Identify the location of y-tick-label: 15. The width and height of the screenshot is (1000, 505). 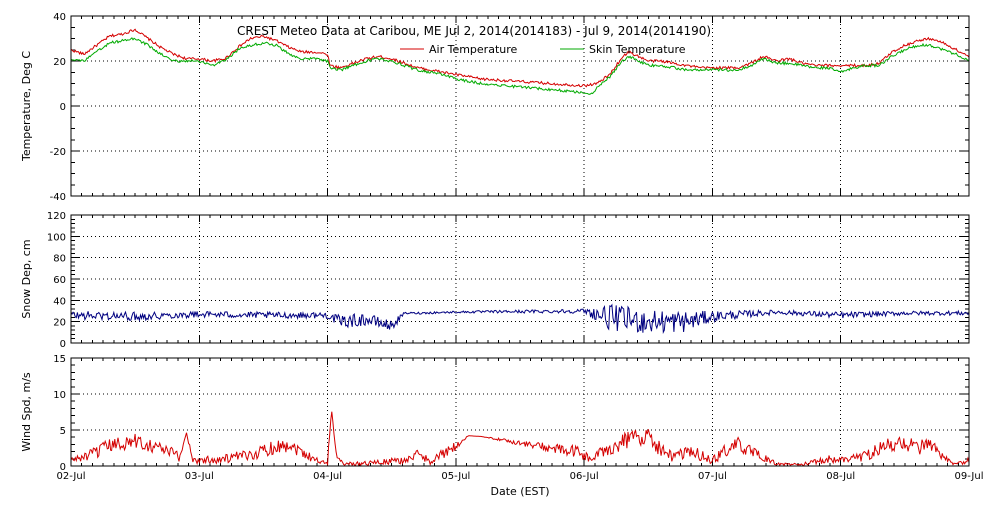
(59, 359).